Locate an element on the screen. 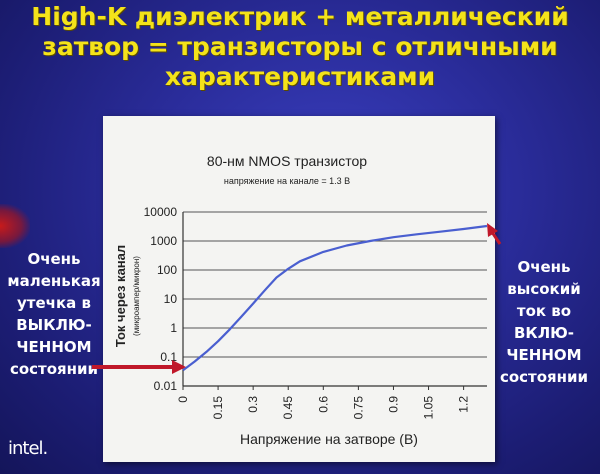 The image size is (600, 474). x-tick-label: 0.9 is located at coordinates (393, 404).